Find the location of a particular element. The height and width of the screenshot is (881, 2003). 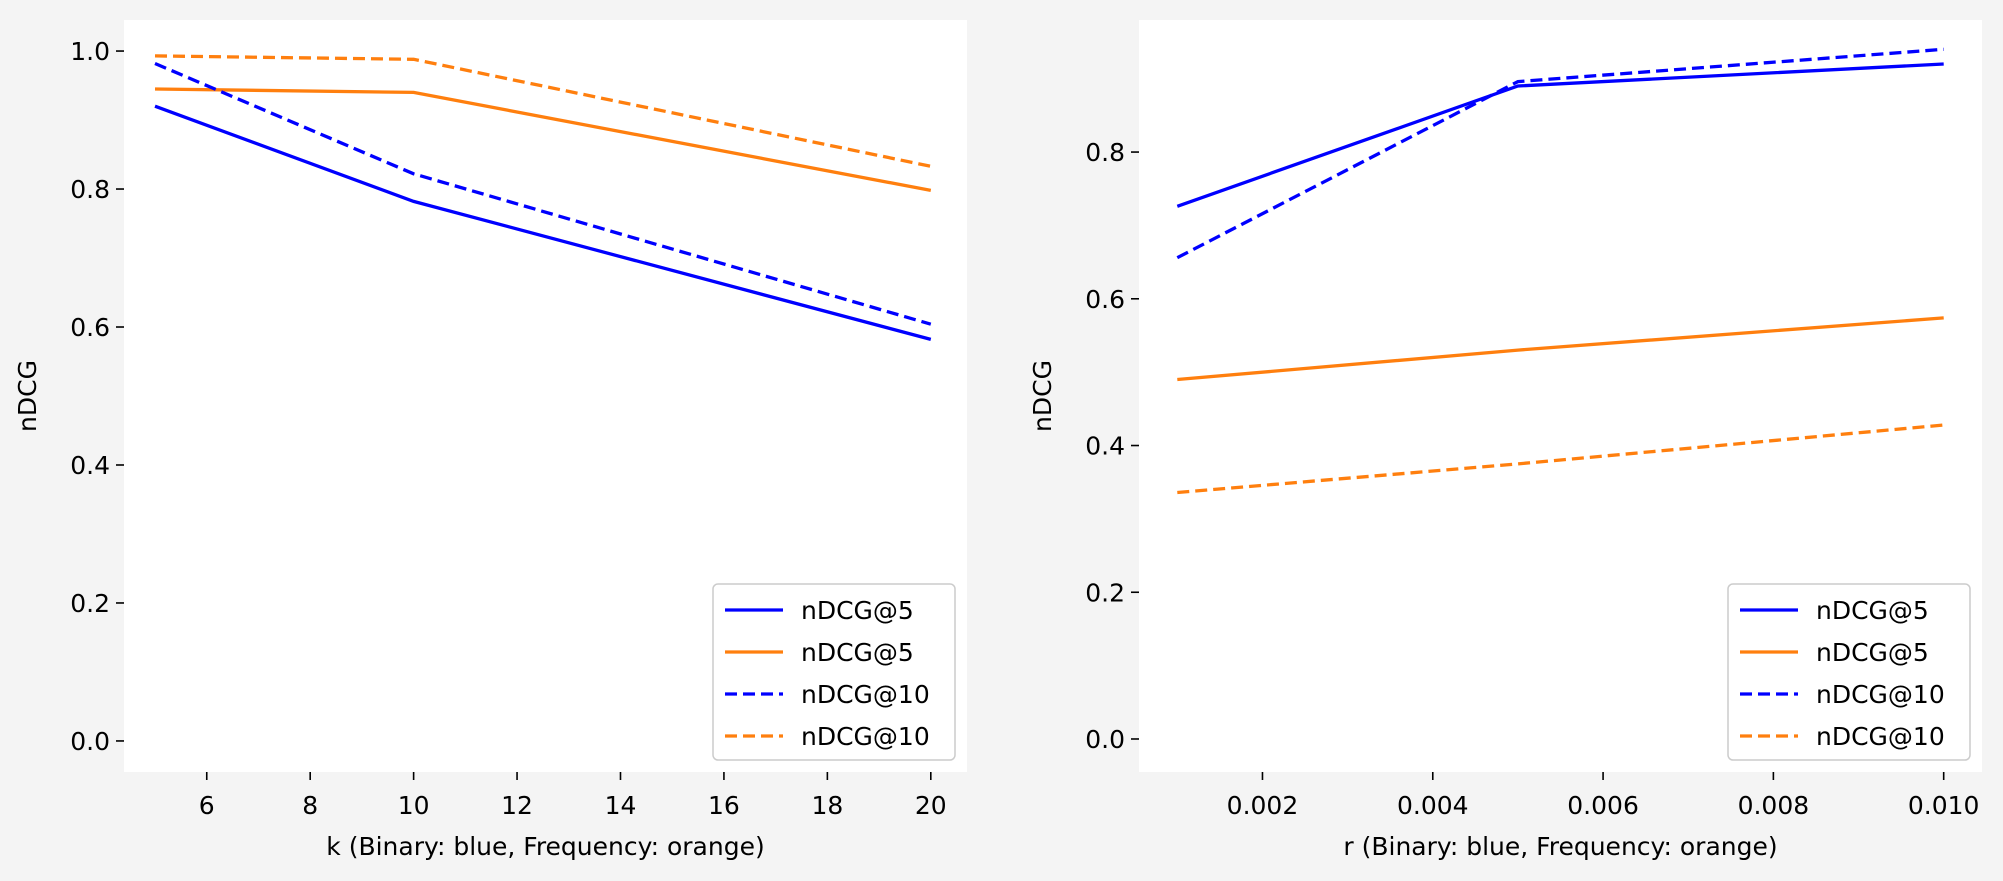

x-tick-label: 0.006 is located at coordinates (1603, 805).